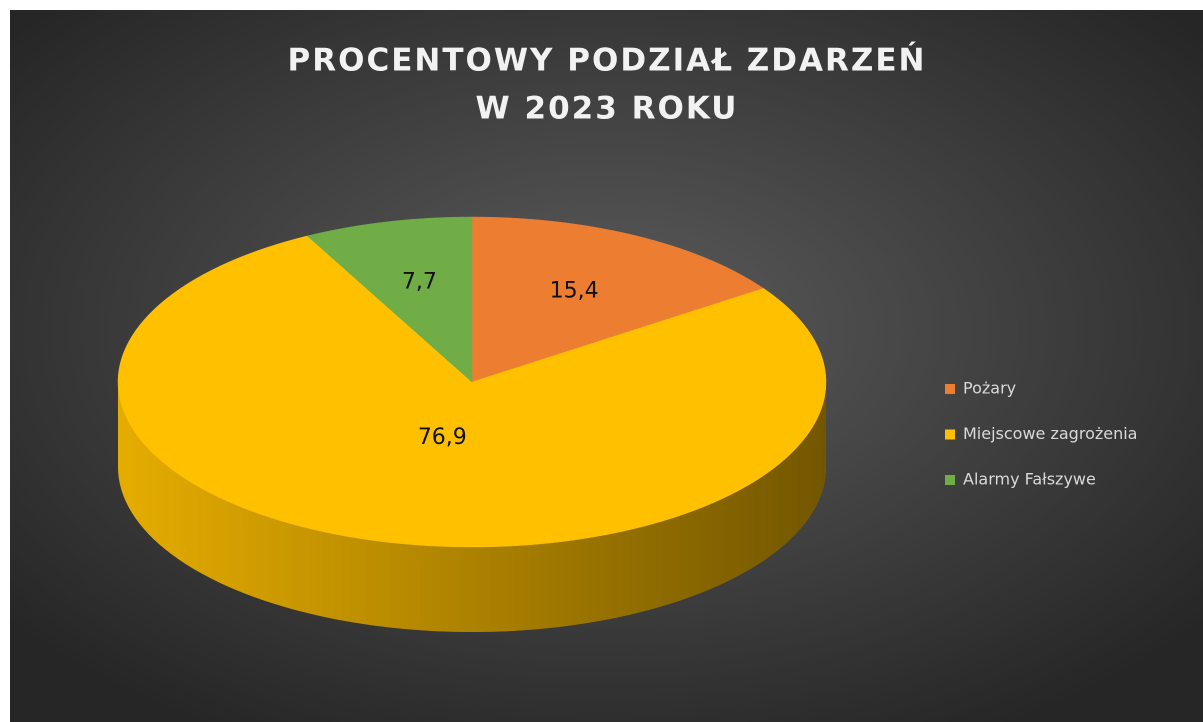 The image size is (1203, 722). Describe the element at coordinates (1050, 433) in the screenshot. I see `legend-label: Miejscowe zagrożenia` at that location.